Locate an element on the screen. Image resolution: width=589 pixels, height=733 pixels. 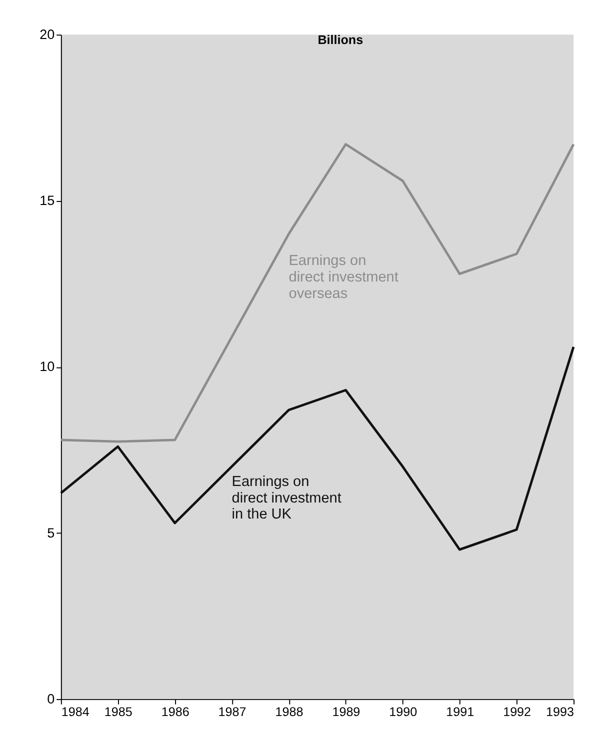
x-tick-label: 1988 is located at coordinates (289, 711).